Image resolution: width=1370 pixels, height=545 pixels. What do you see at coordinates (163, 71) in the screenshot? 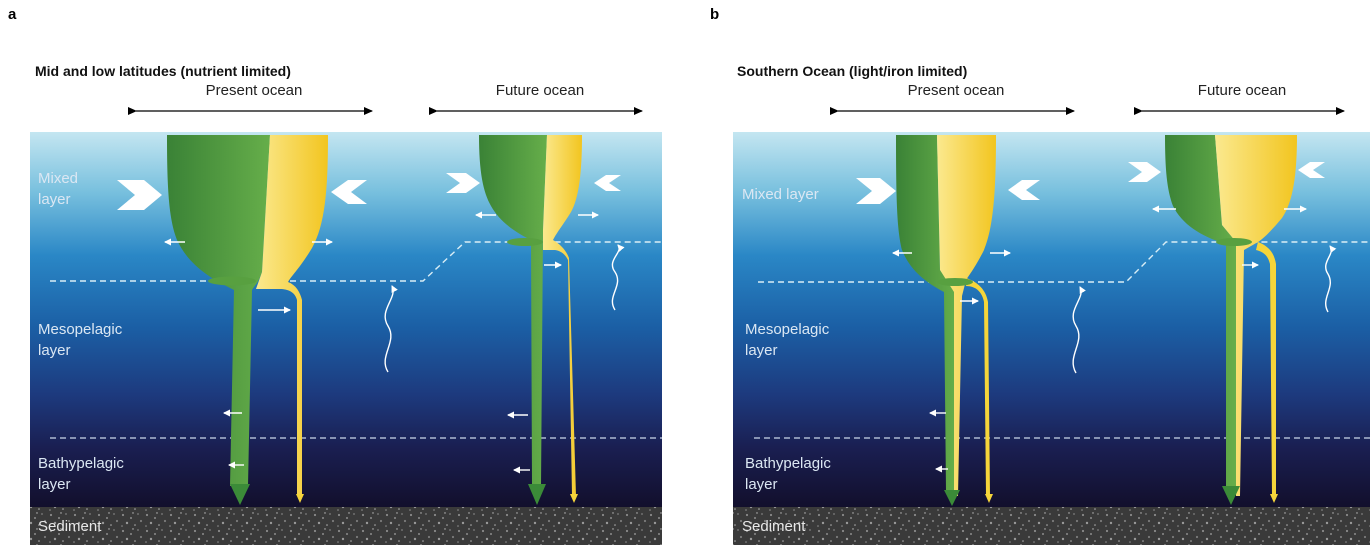
I see `panel-a-title: Mid and low latitudes (nutrient limited)` at bounding box center [163, 71].